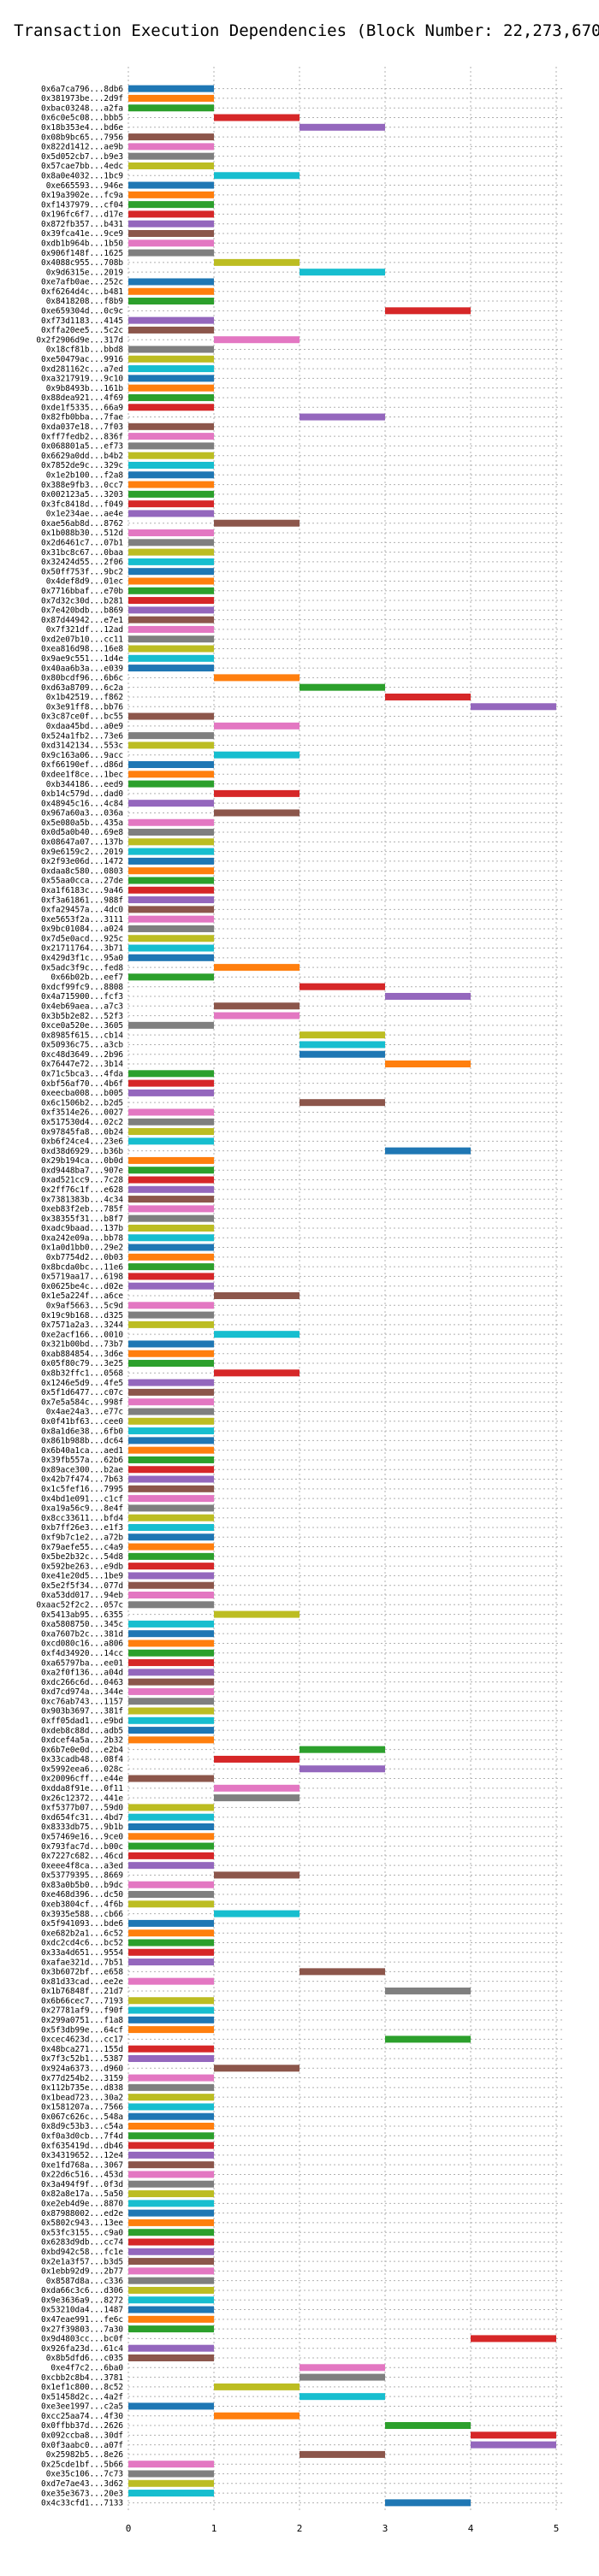 Image resolution: width=599 pixels, height=2576 pixels. I want to click on tx-hash-label: 0x2ff76c1f...e628, so click(82, 1190).